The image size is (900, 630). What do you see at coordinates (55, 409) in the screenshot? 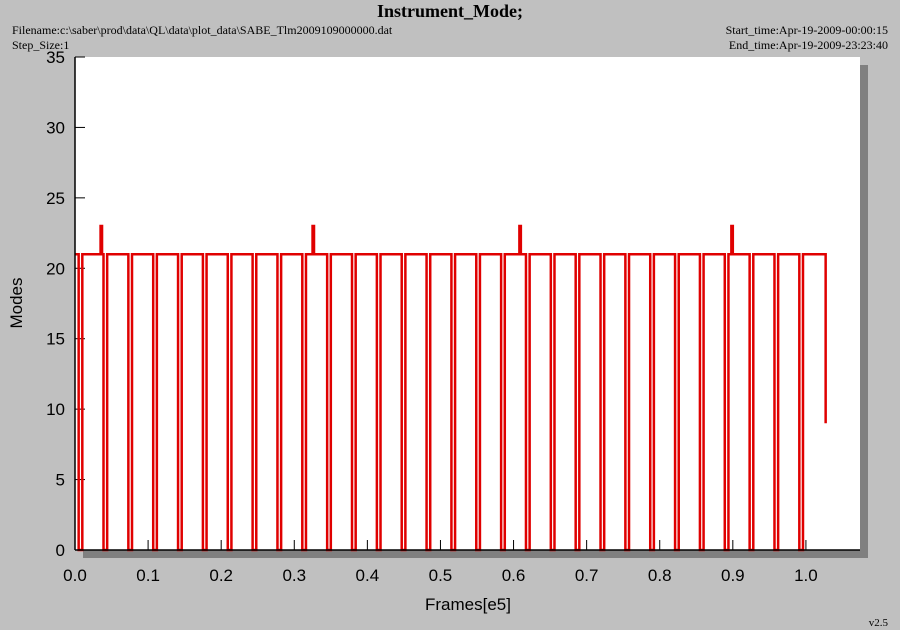
I see `y-tick-label: 10` at bounding box center [55, 409].